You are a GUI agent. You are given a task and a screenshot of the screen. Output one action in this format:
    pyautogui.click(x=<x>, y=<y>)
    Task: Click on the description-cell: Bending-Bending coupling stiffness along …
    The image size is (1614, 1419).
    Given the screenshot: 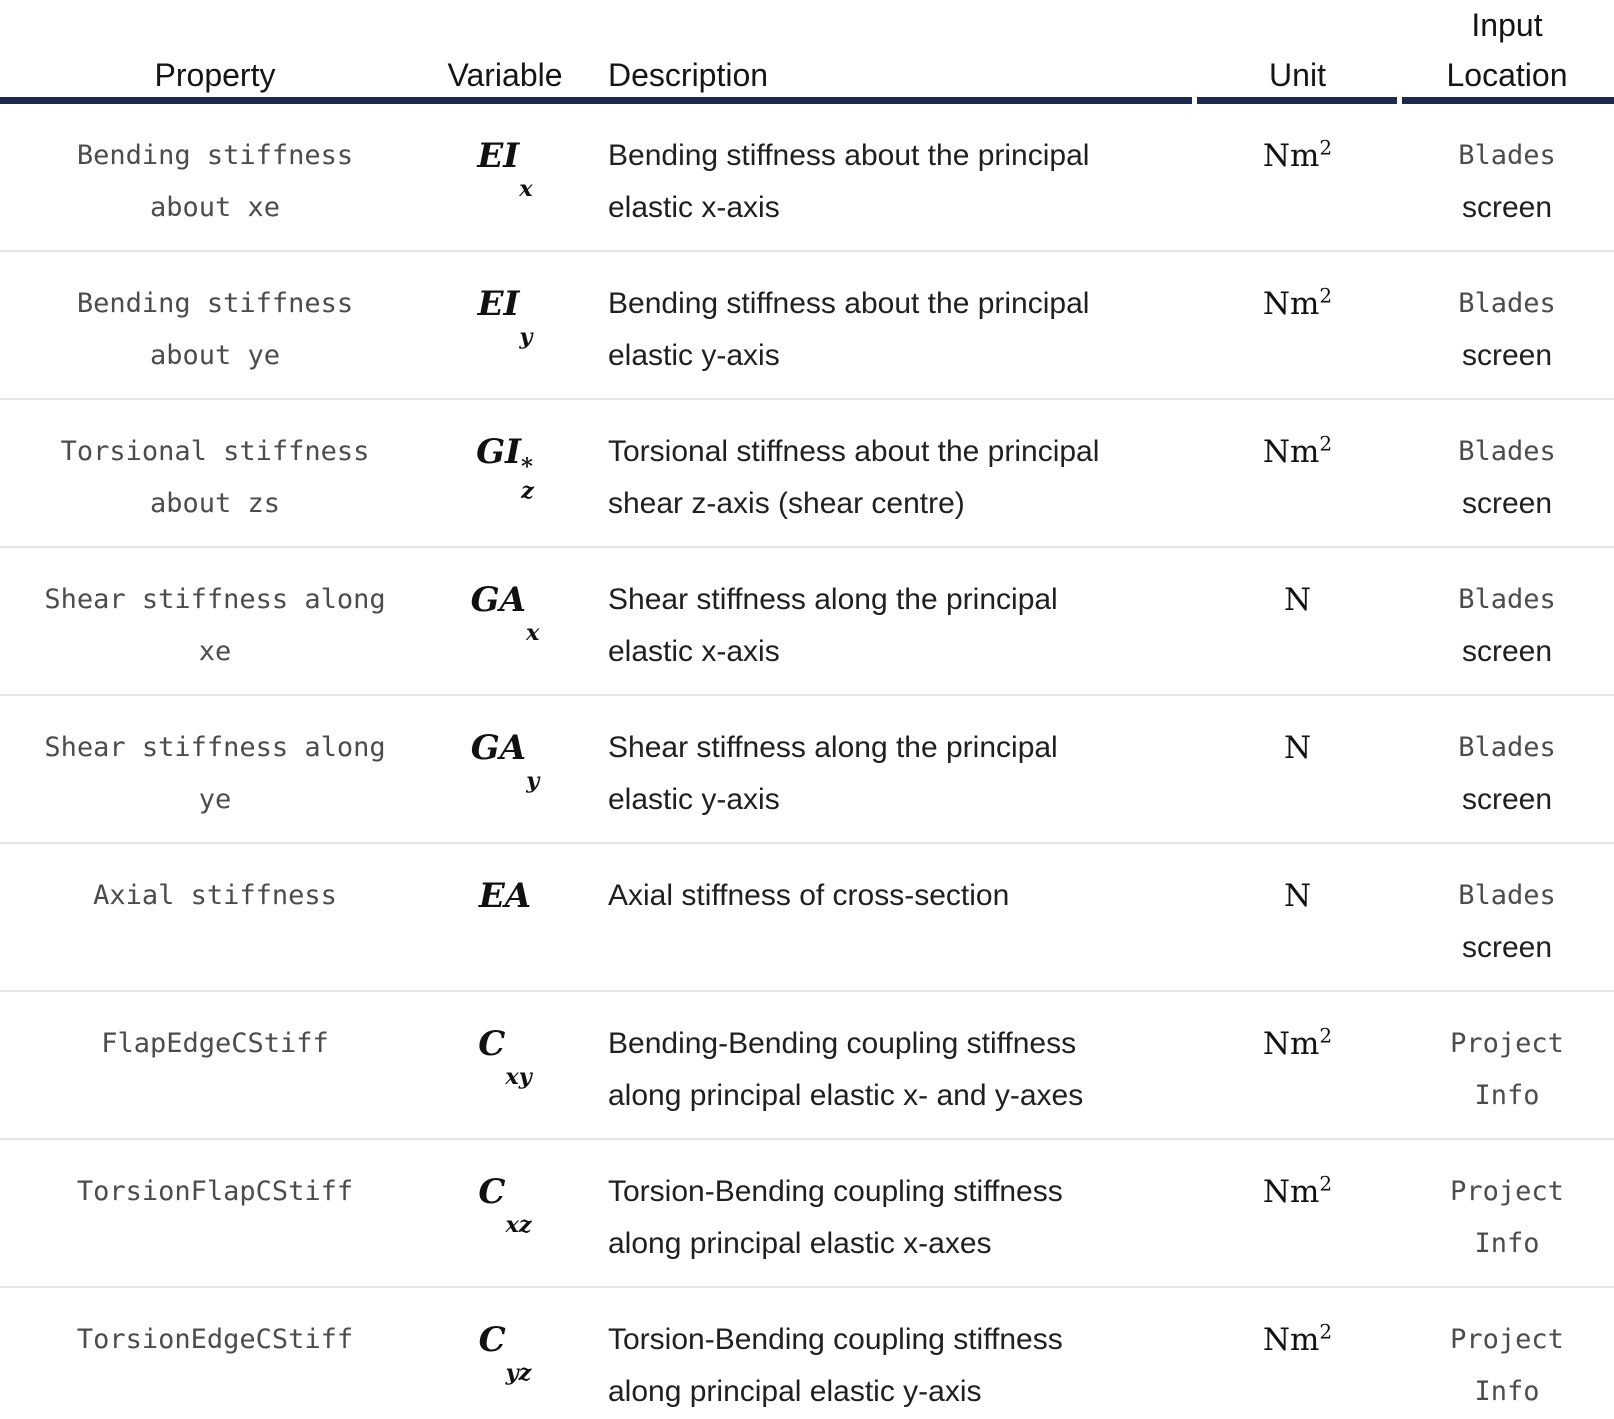 What is the action you would take?
    pyautogui.click(x=897, y=1070)
    